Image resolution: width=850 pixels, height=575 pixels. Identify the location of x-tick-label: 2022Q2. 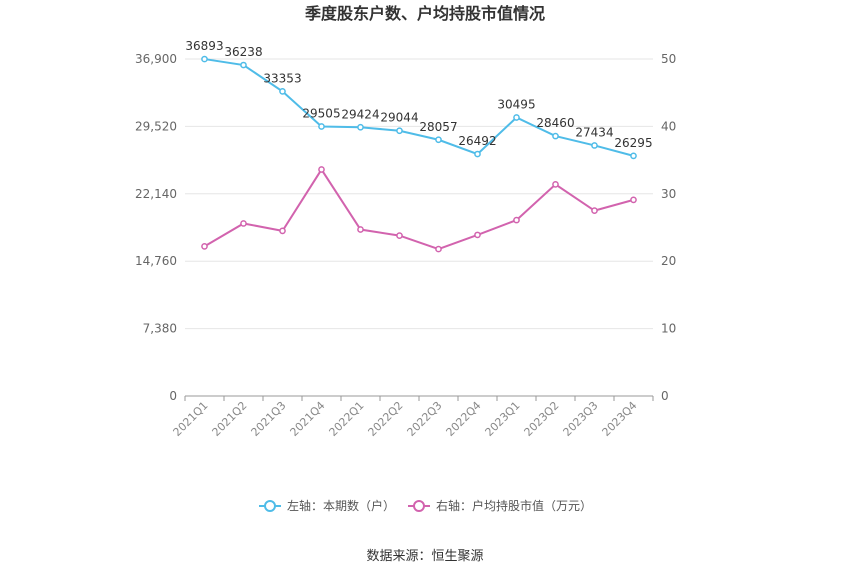
(386, 419).